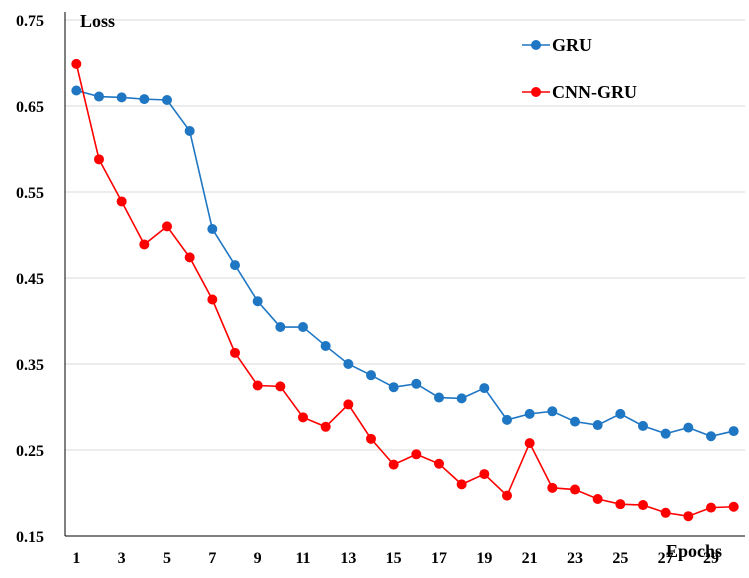 This screenshot has width=749, height=578. What do you see at coordinates (97, 21) in the screenshot?
I see `y-axis-label: Loss` at bounding box center [97, 21].